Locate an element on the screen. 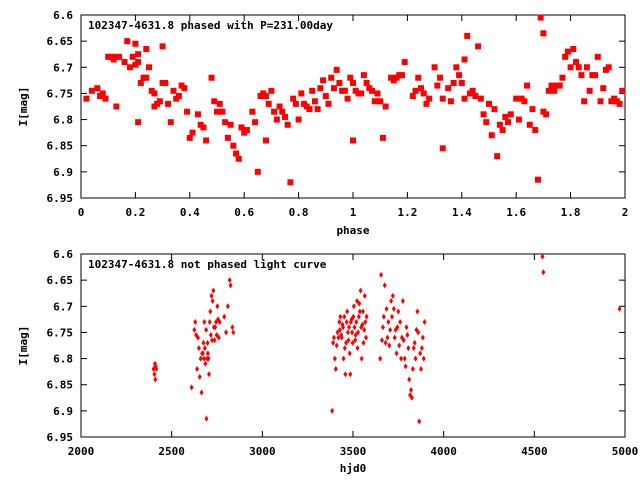 The width and height of the screenshot is (640, 480). y-tick-label: 6.8 is located at coordinates (63, 359).